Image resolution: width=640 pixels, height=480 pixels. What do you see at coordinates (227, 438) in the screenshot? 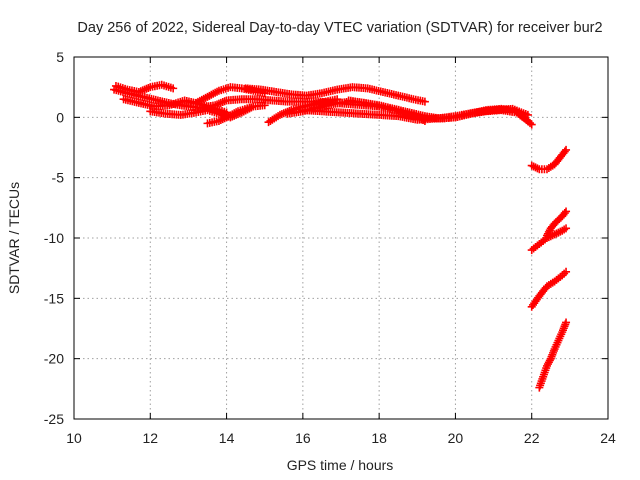
I see `x-tick-label: 14` at bounding box center [227, 438].